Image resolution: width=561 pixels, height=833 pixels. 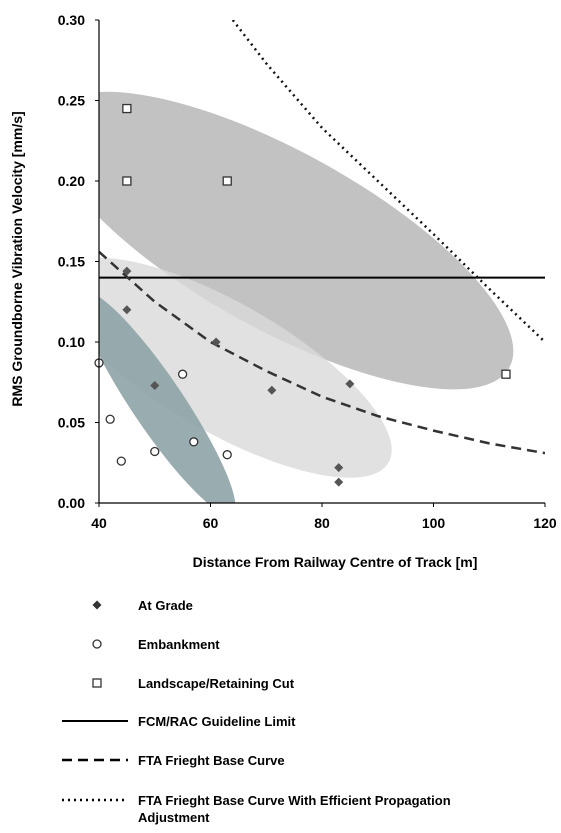 I want to click on x-tick-label: 40, so click(x=99, y=523).